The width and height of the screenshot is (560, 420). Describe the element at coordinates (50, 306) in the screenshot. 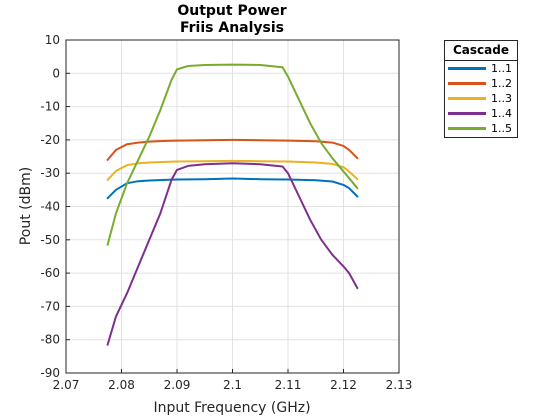

I see `y-tick-label: -70` at that location.